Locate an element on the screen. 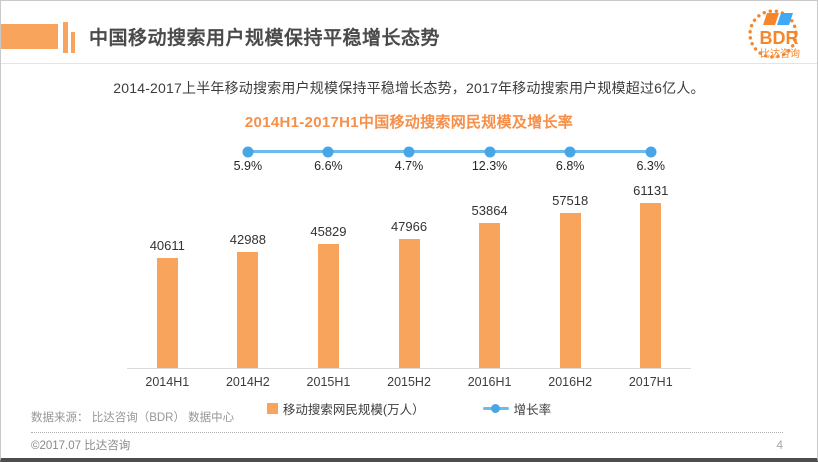 The height and width of the screenshot is (462, 818). bar-column: 57518 is located at coordinates (570, 280).